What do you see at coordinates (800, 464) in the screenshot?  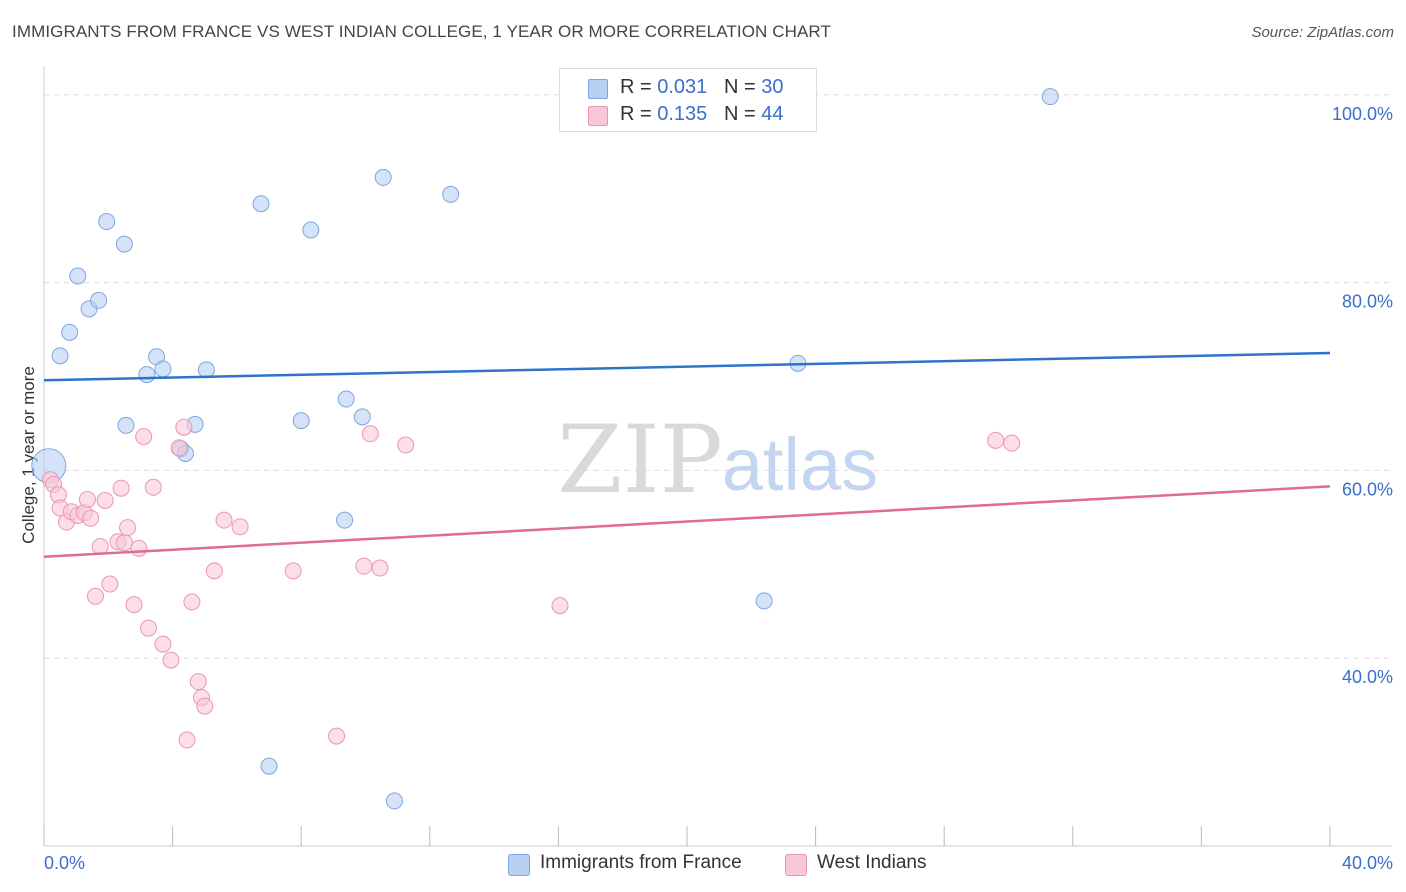 I see `watermark-atlas: atlas` at bounding box center [800, 464].